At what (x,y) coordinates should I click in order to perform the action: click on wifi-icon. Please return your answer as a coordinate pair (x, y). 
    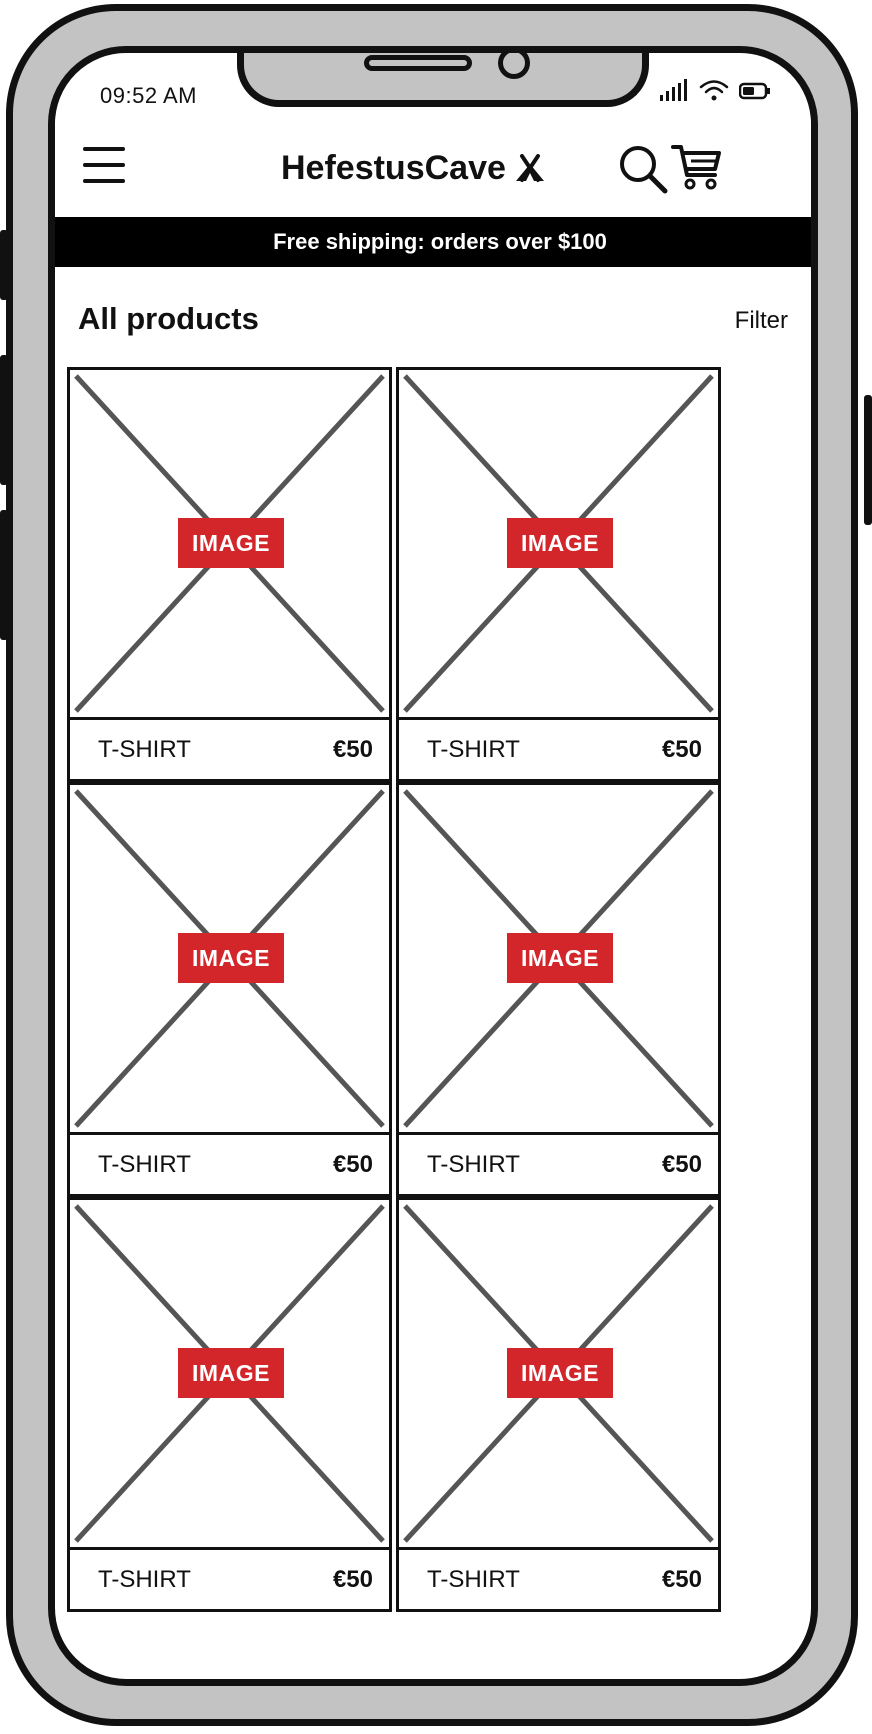
    Looking at the image, I should click on (714, 90).